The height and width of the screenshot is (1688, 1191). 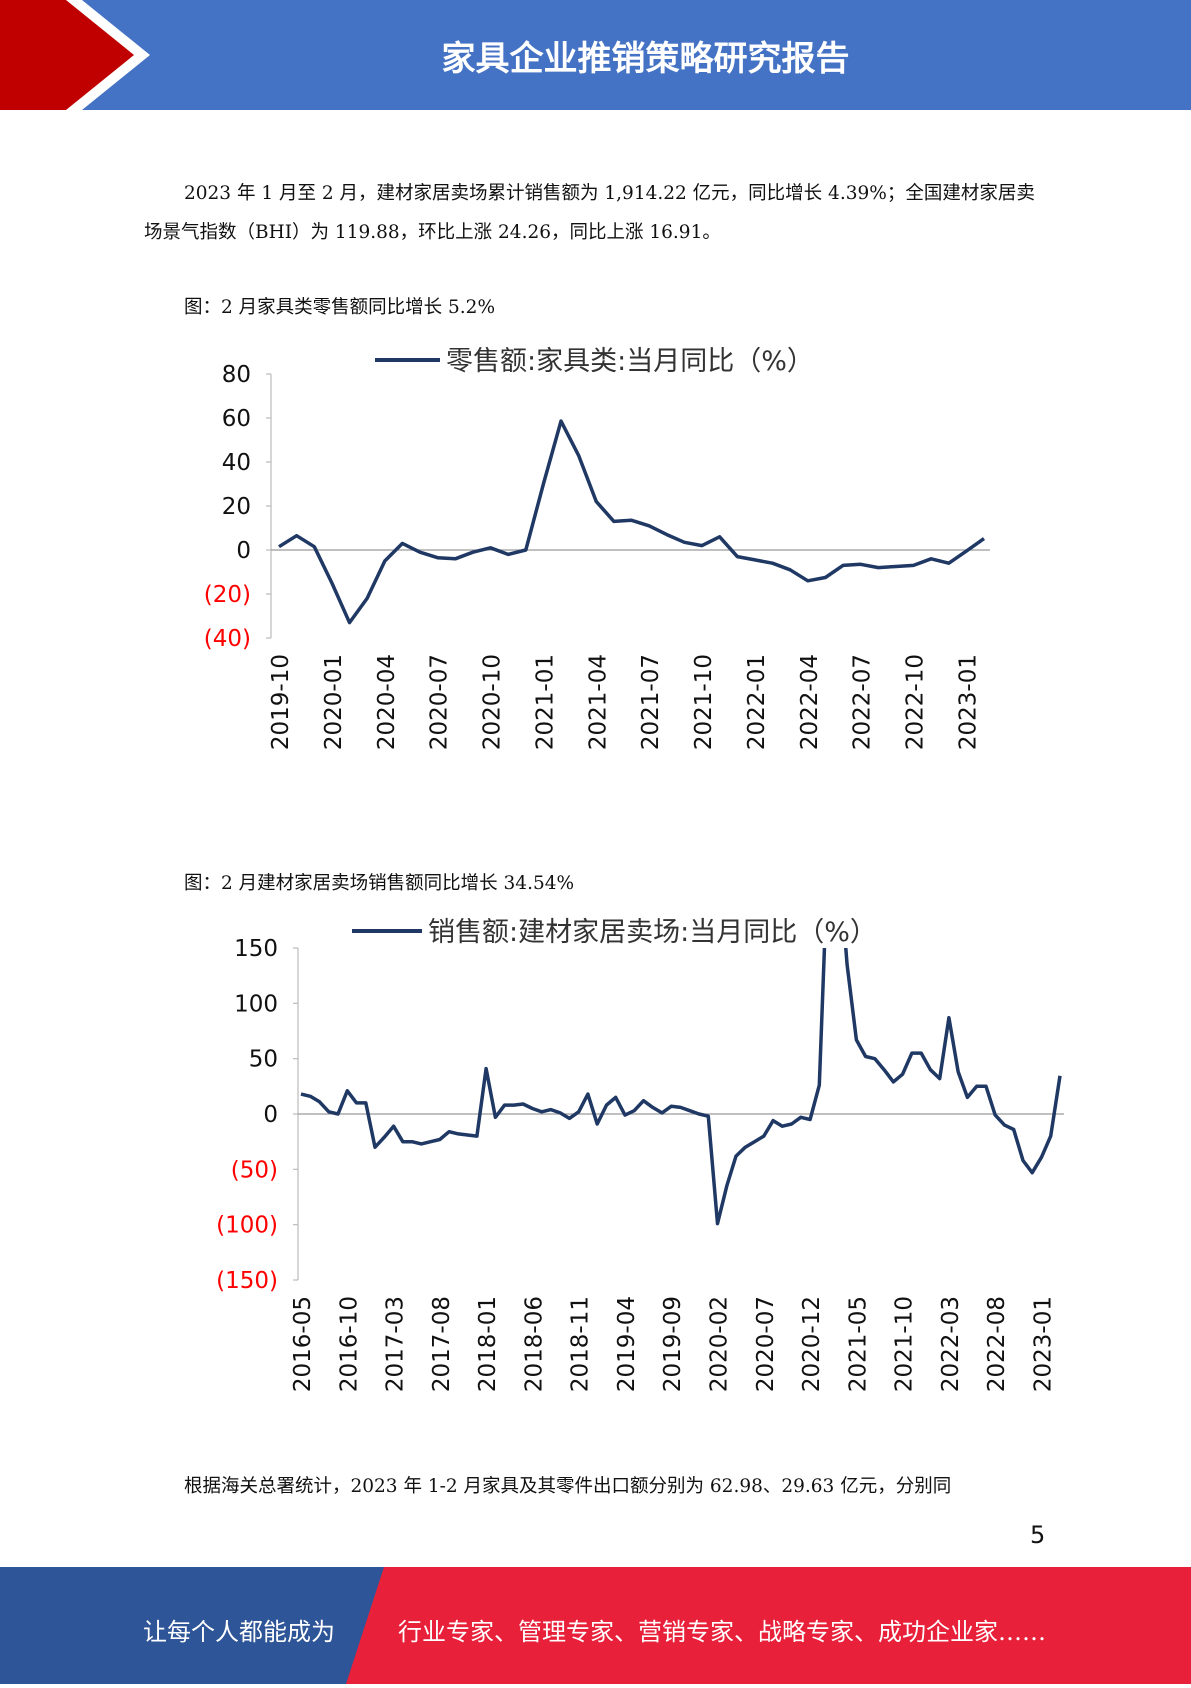 I want to click on y-tick-label: 80, so click(x=236, y=375).